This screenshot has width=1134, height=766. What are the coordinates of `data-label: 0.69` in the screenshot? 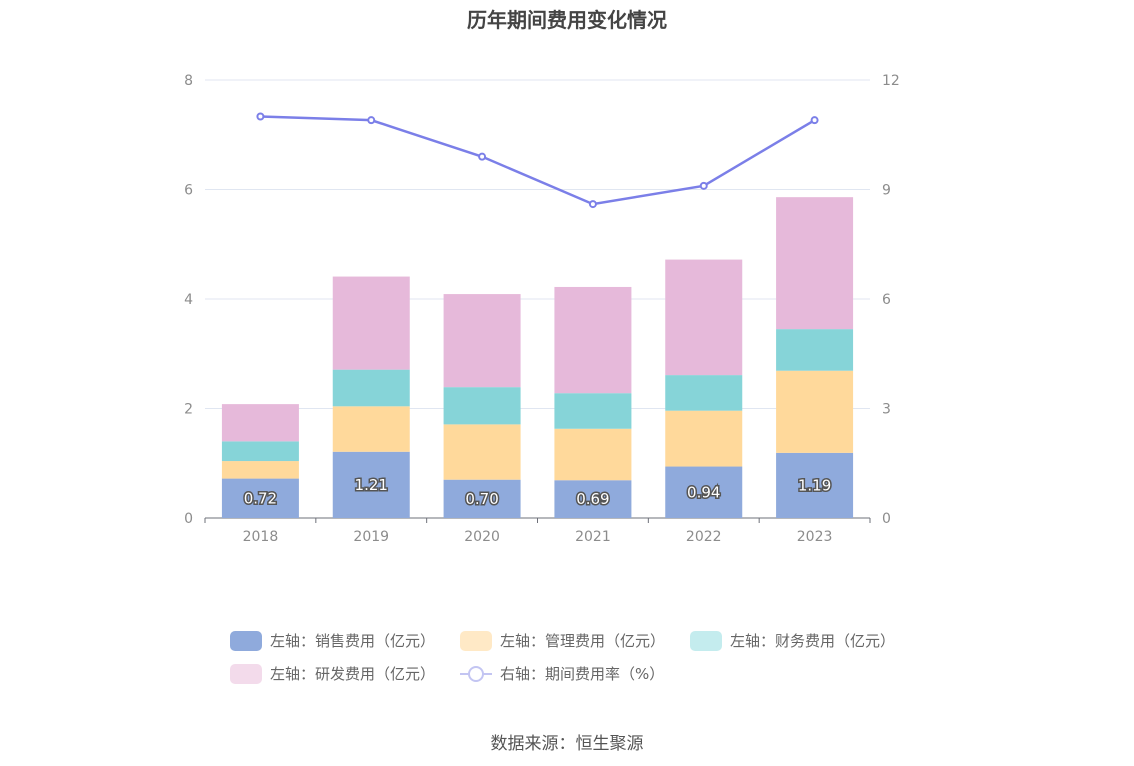 It's located at (592, 499).